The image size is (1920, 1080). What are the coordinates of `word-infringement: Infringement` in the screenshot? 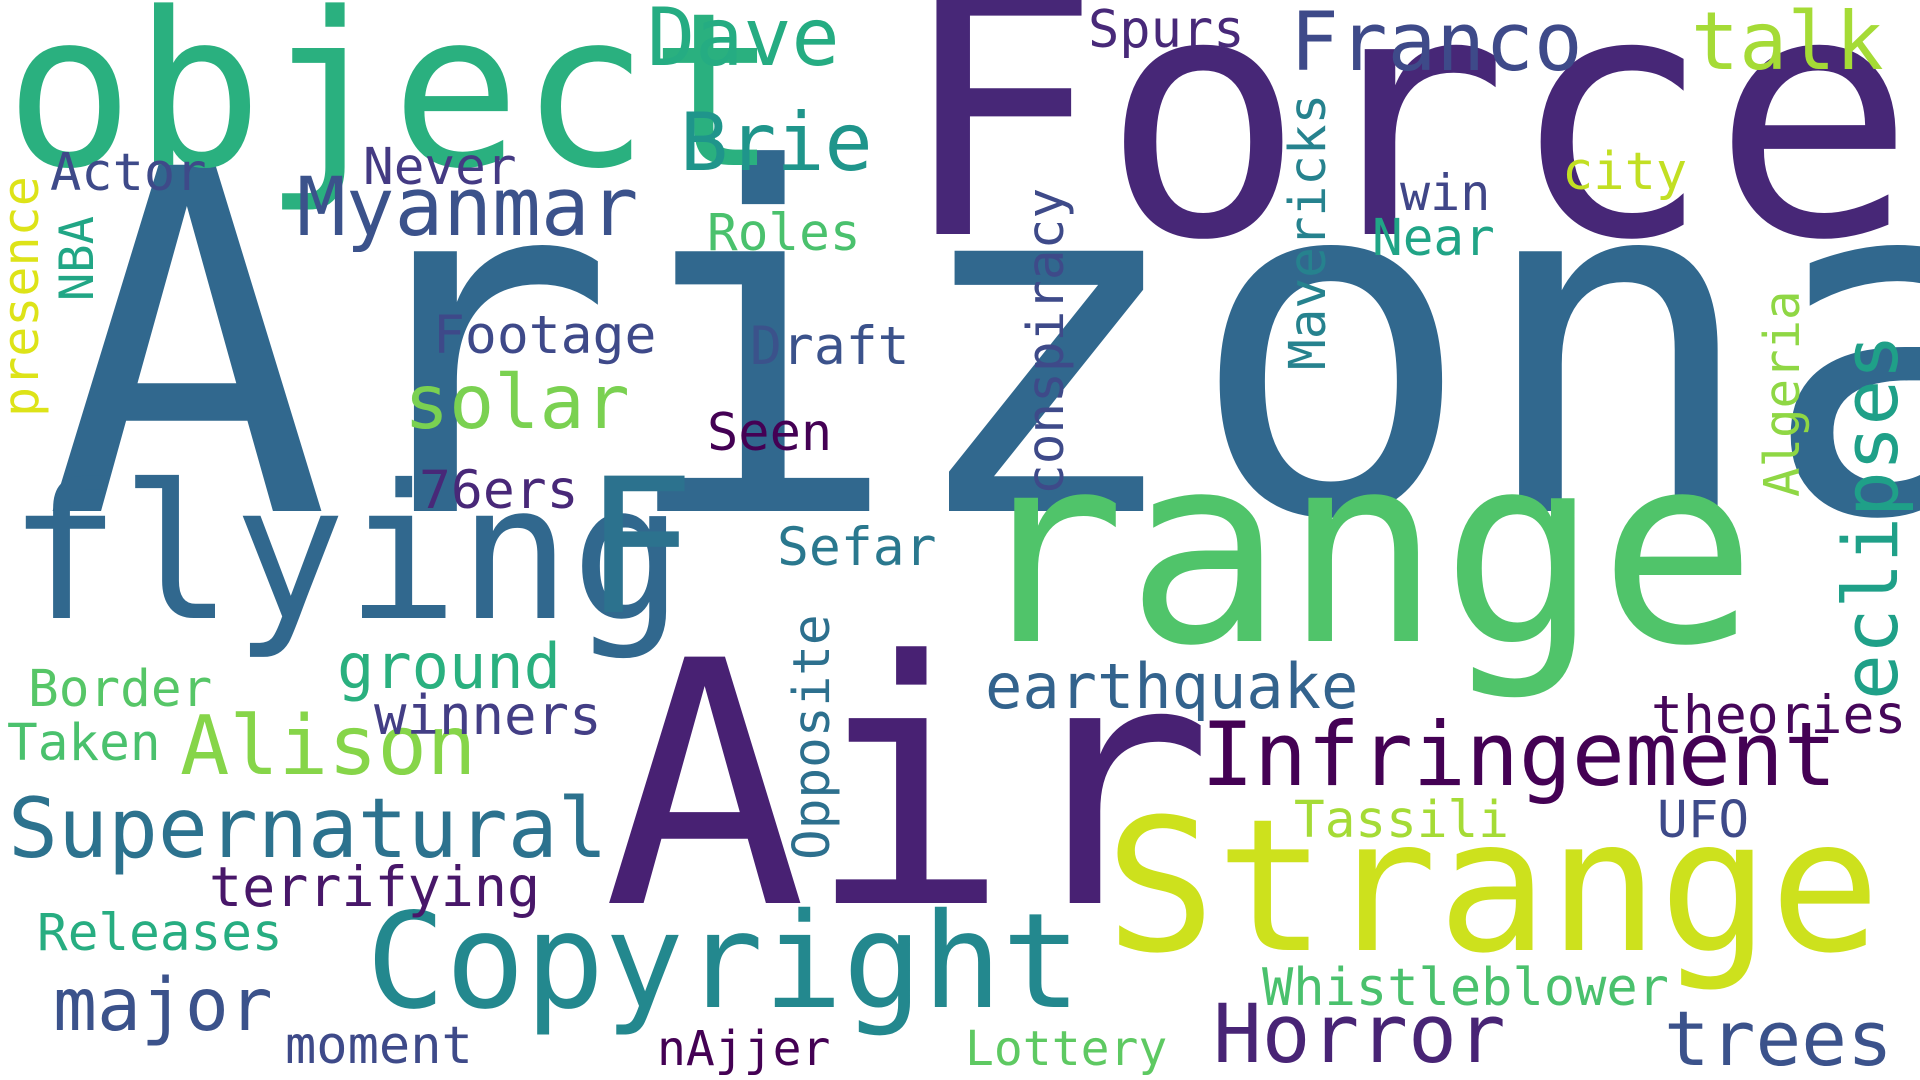 It's located at (1519, 754).